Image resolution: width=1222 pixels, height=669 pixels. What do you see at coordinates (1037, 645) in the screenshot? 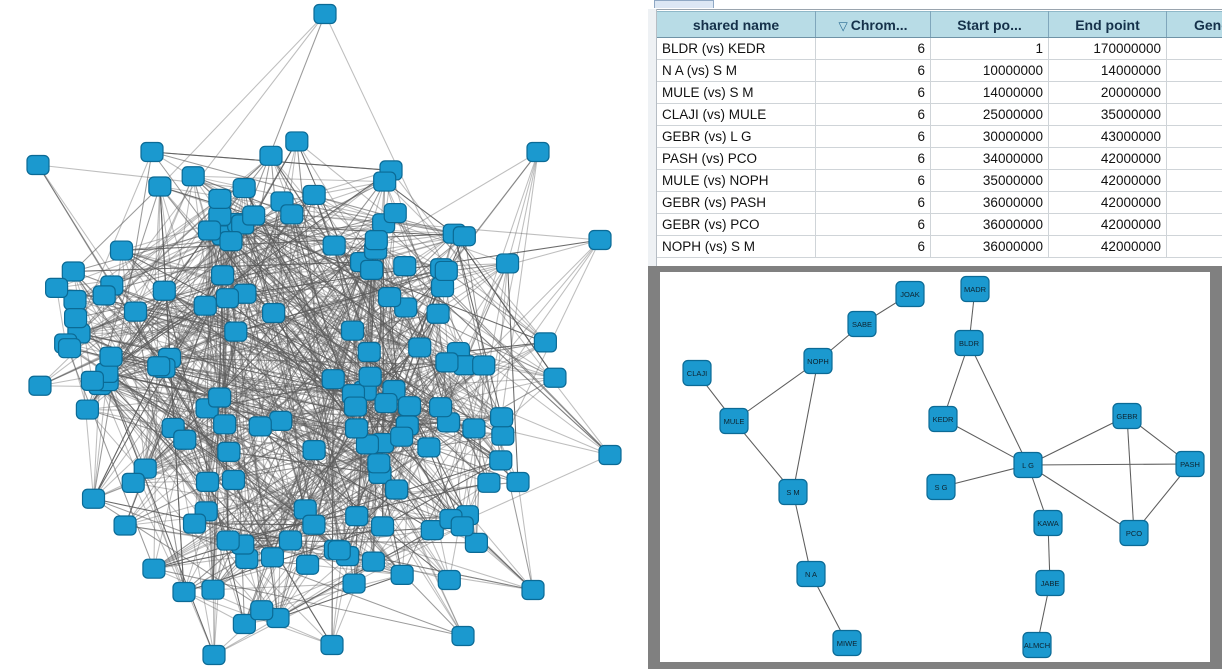
I see `network-node: ALMCH` at bounding box center [1037, 645].